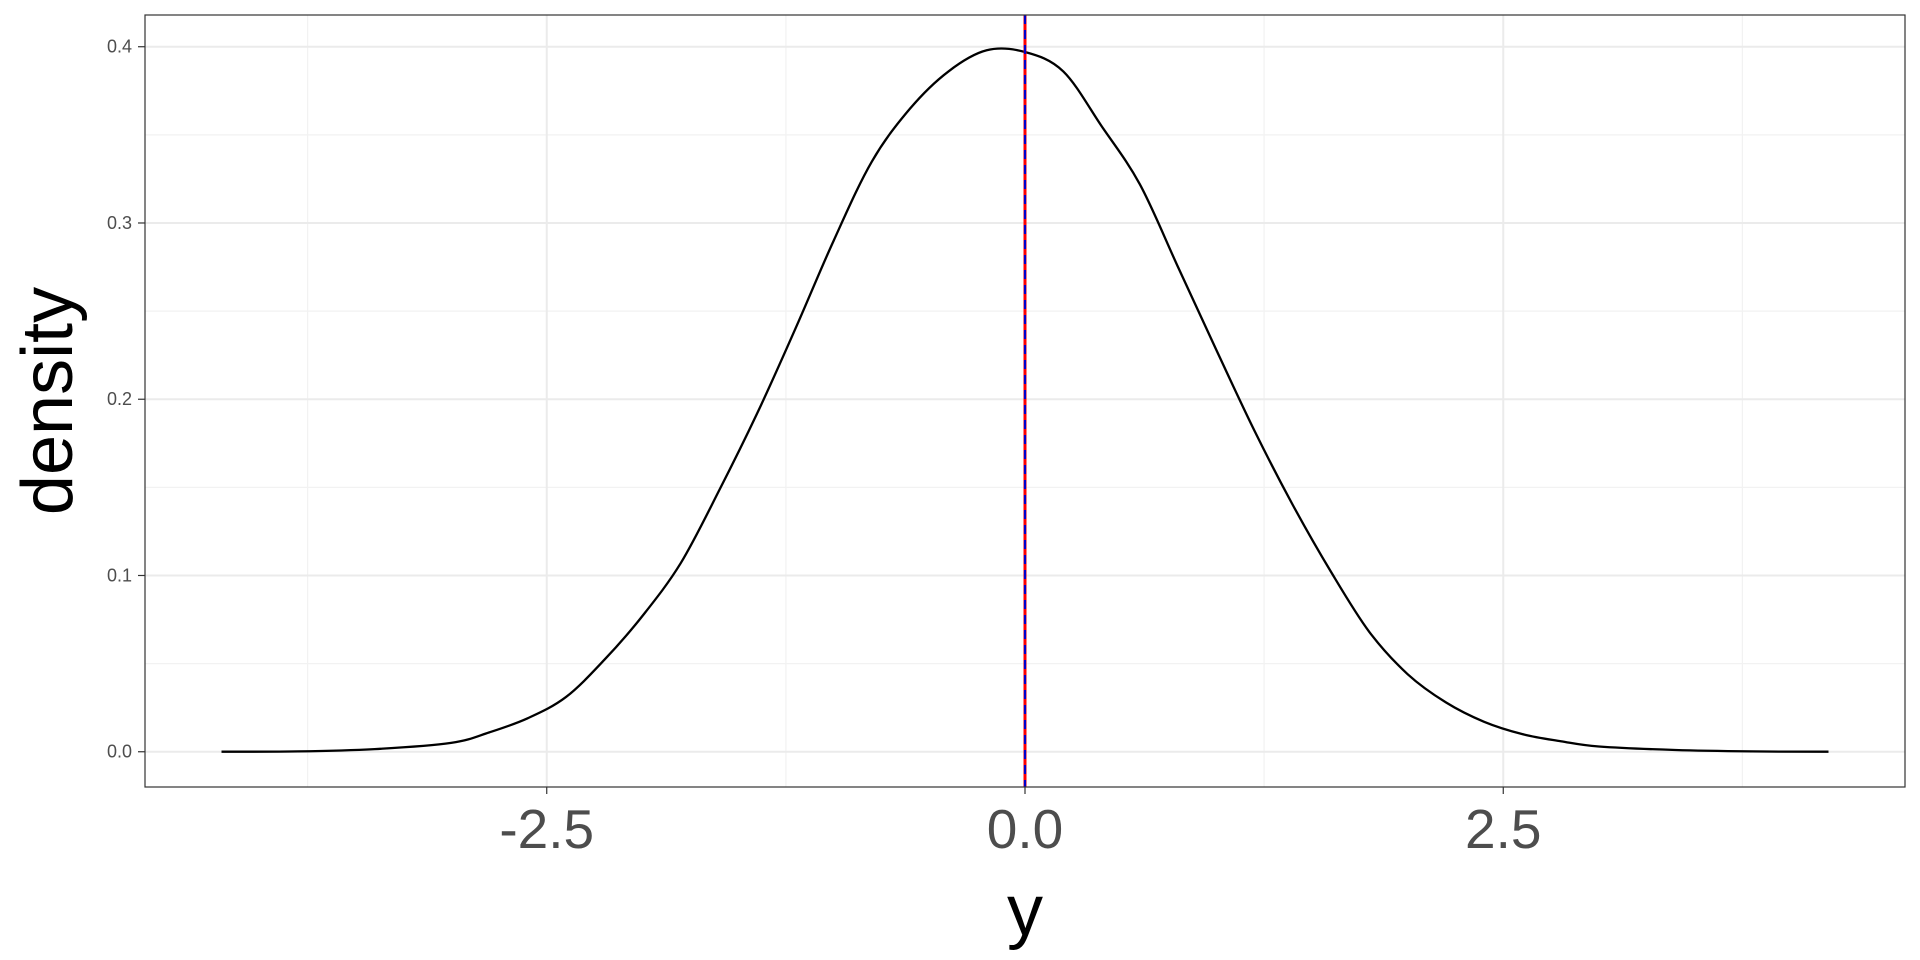 The image size is (1920, 960). I want to click on y-axis-title: density, so click(48, 401).